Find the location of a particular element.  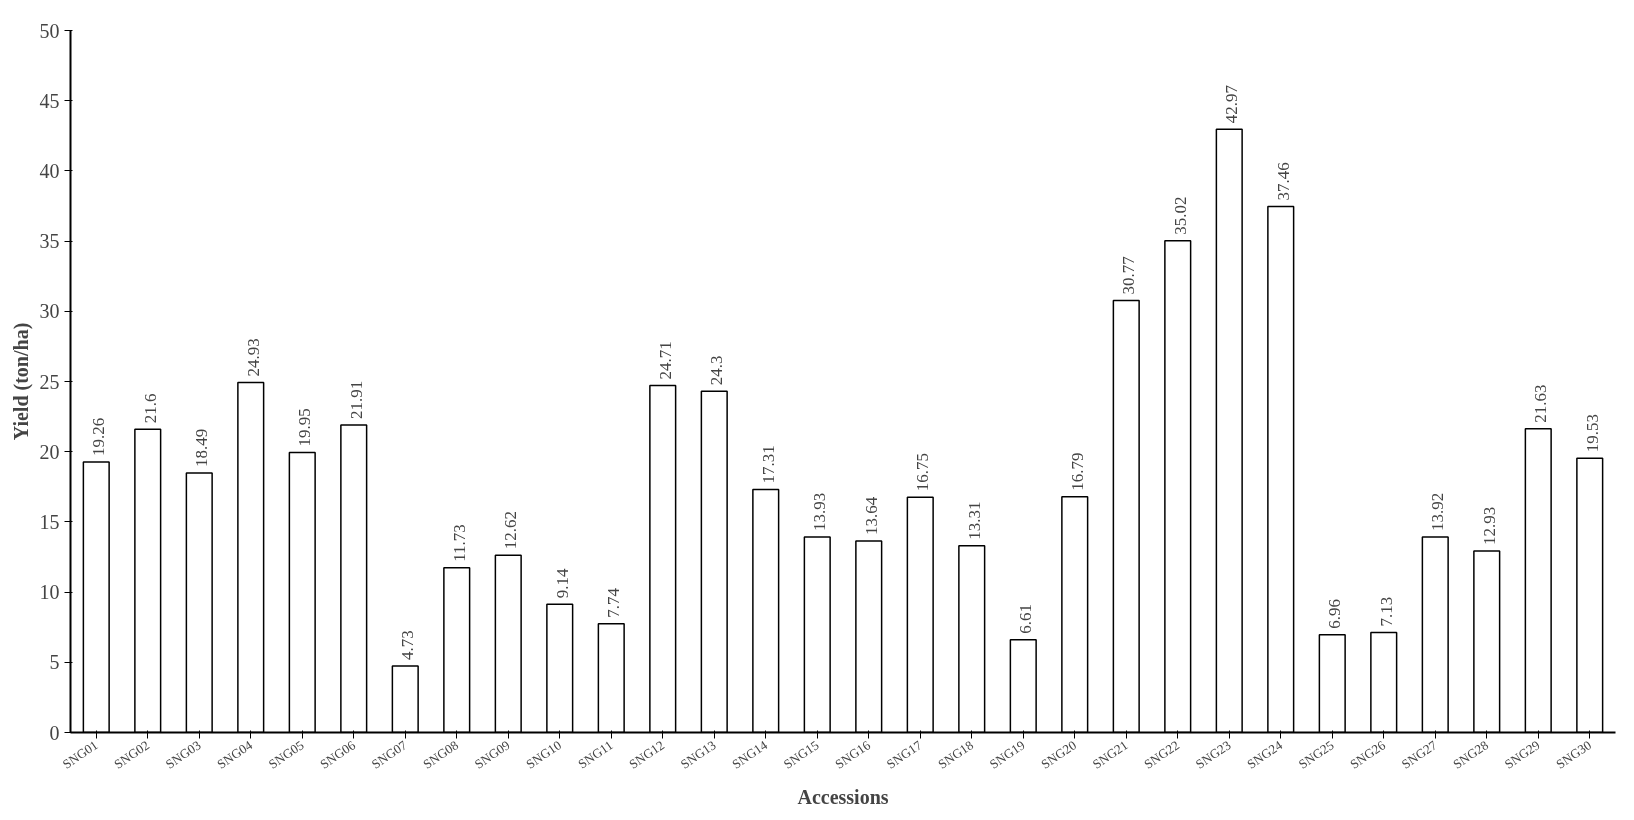

data-label: 21.63 is located at coordinates (1541, 403).